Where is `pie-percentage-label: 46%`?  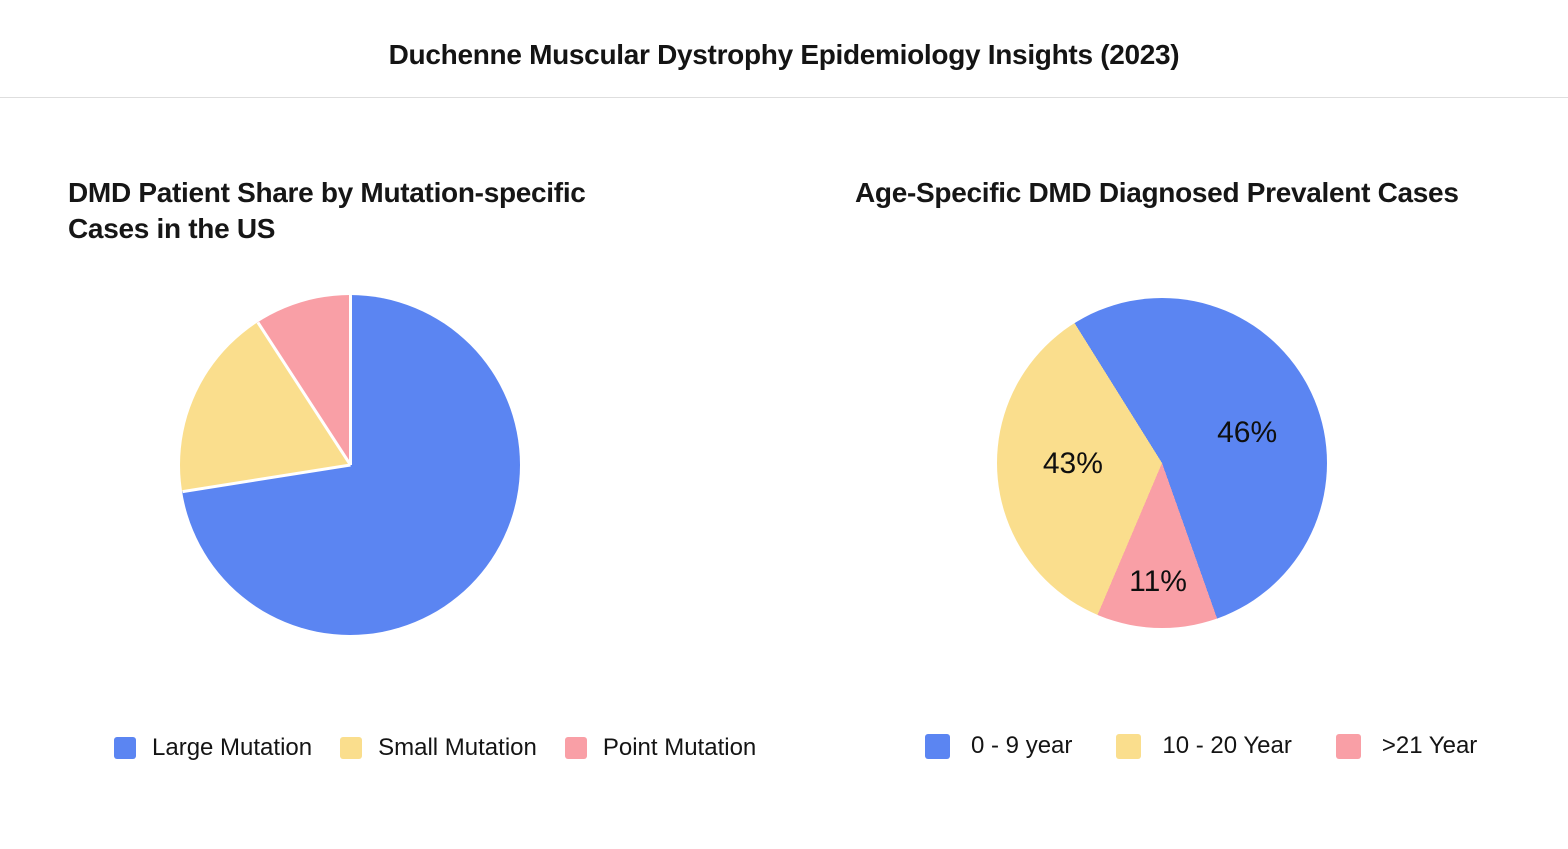 pie-percentage-label: 46% is located at coordinates (1247, 432).